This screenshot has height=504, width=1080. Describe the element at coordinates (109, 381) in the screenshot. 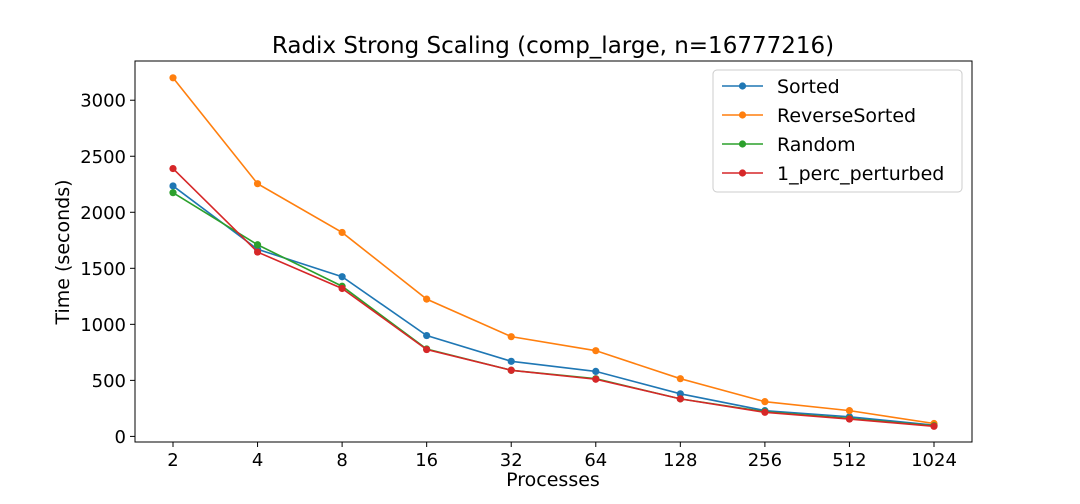

I see `y-tick-label: 500` at that location.